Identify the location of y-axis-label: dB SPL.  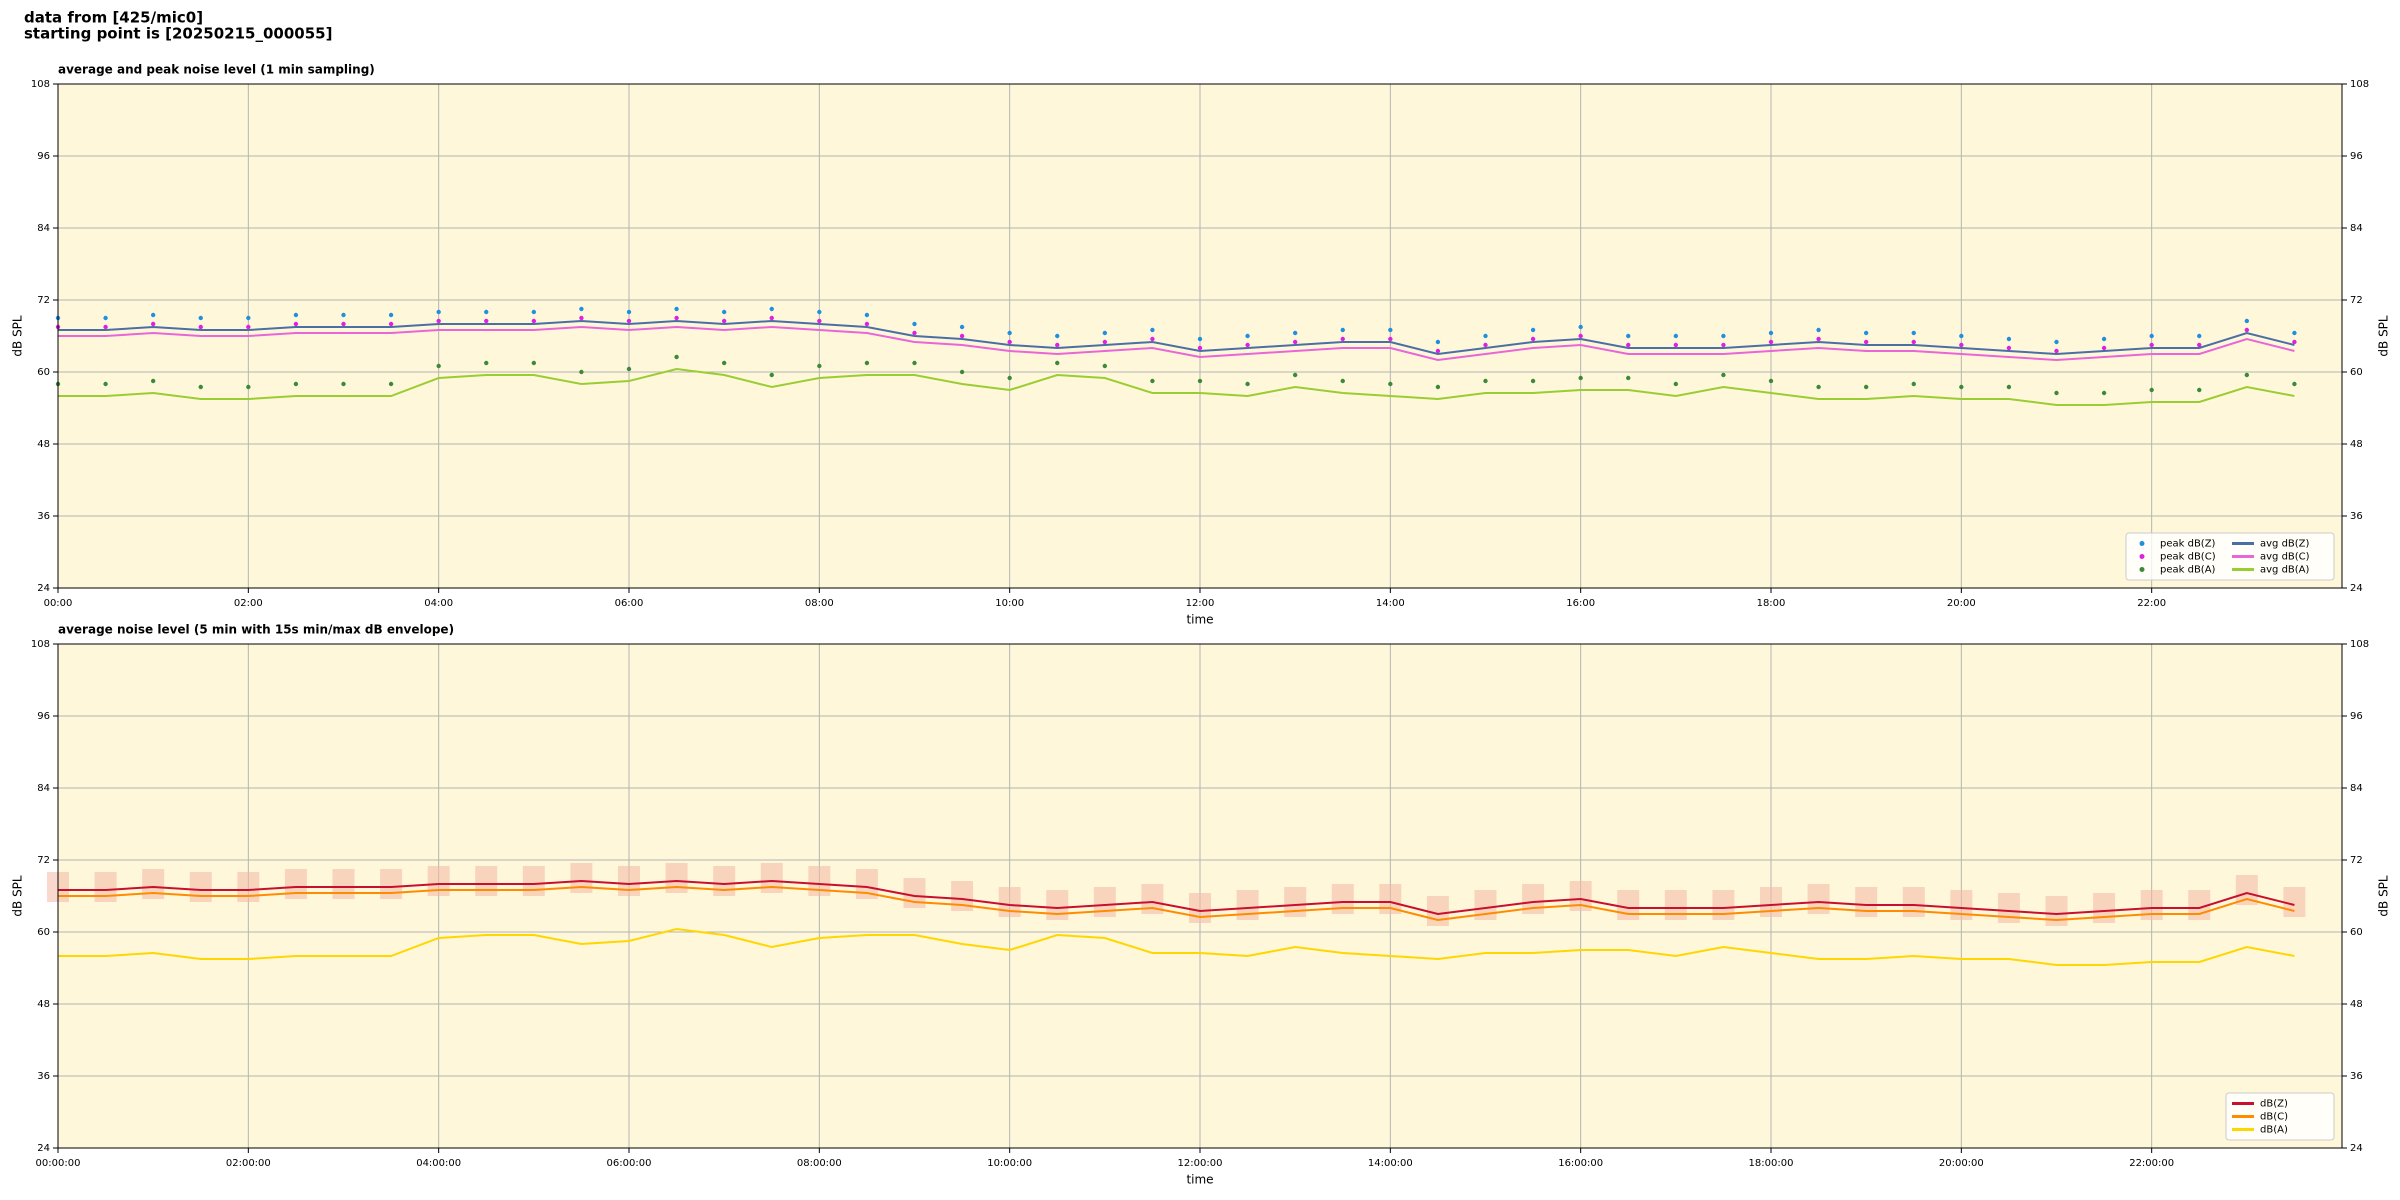
(18, 336).